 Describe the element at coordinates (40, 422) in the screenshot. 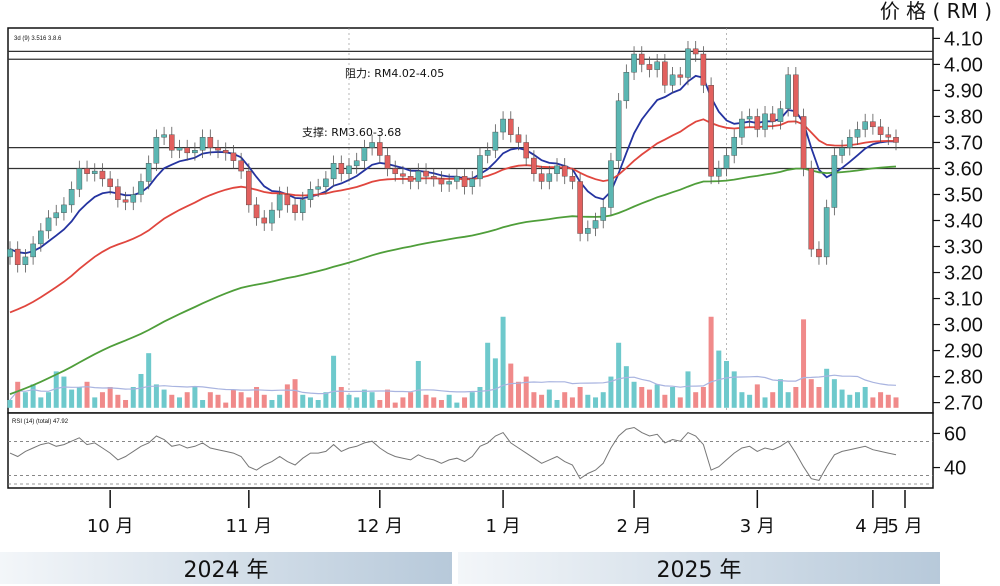

I see `rsi-legend: RSI (14) (total) 47.92` at that location.